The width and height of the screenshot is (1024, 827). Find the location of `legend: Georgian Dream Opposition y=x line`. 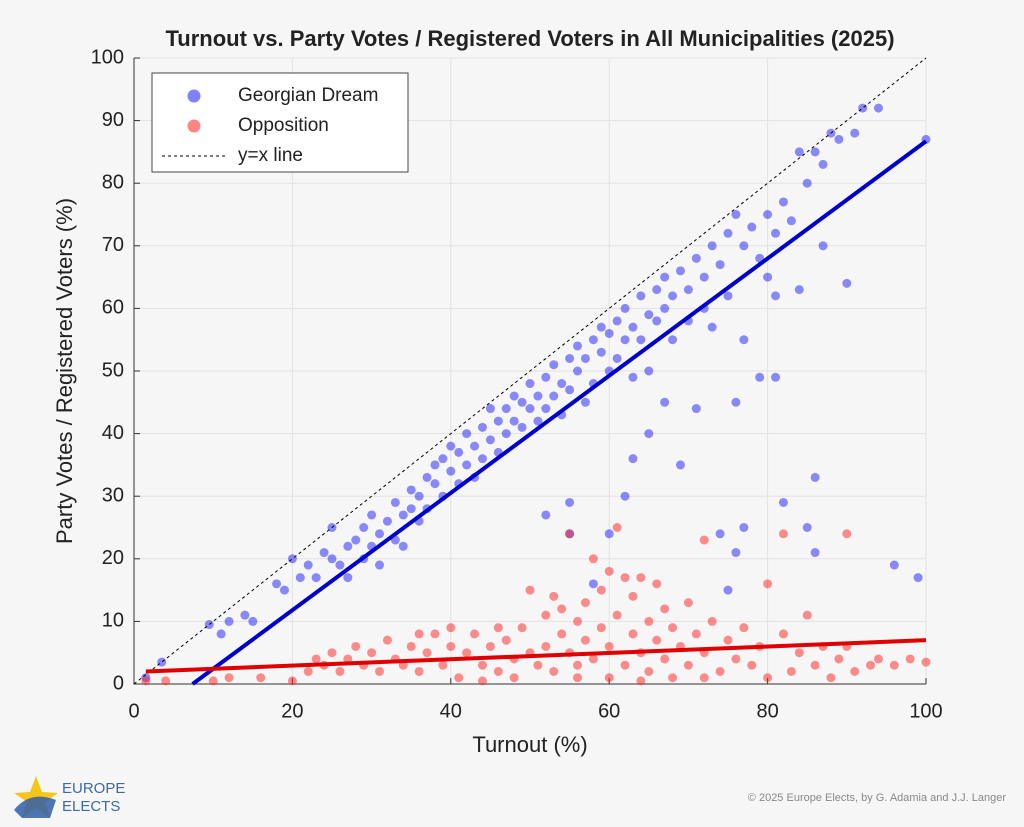

legend: Georgian Dream Opposition y=x line is located at coordinates (280, 122).